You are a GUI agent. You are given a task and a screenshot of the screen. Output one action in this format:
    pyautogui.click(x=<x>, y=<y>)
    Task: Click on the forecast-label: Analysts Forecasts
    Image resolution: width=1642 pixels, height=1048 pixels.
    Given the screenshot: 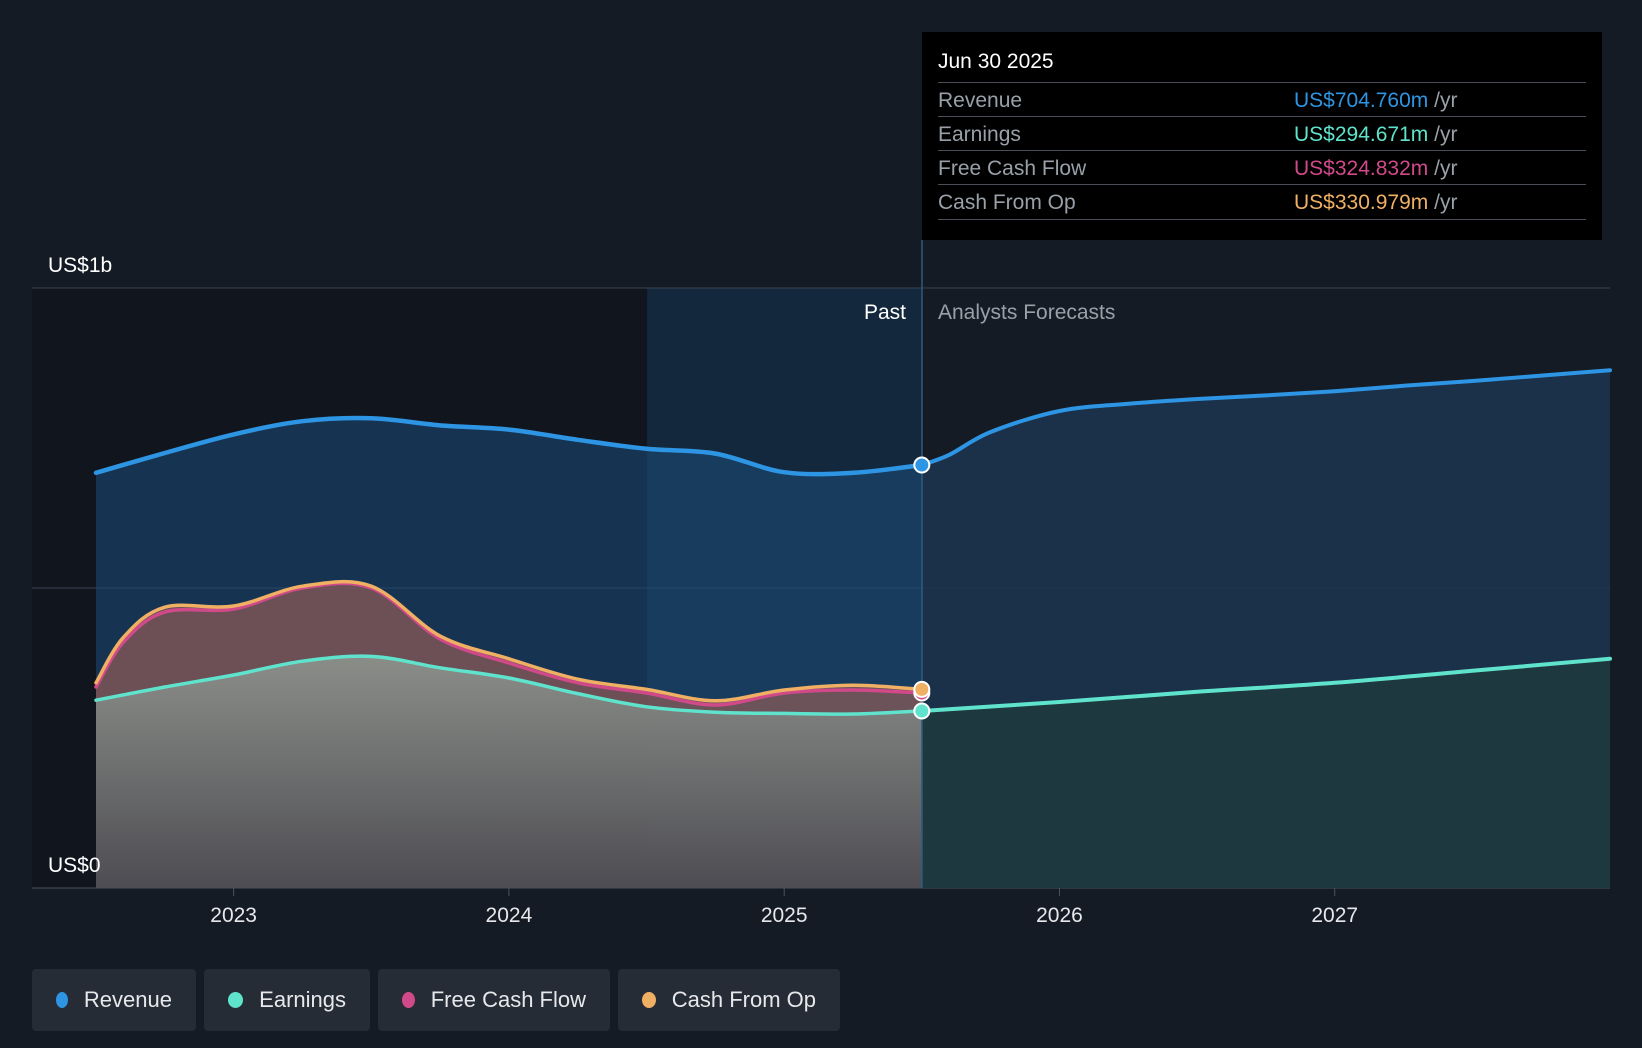 What is the action you would take?
    pyautogui.click(x=1026, y=312)
    